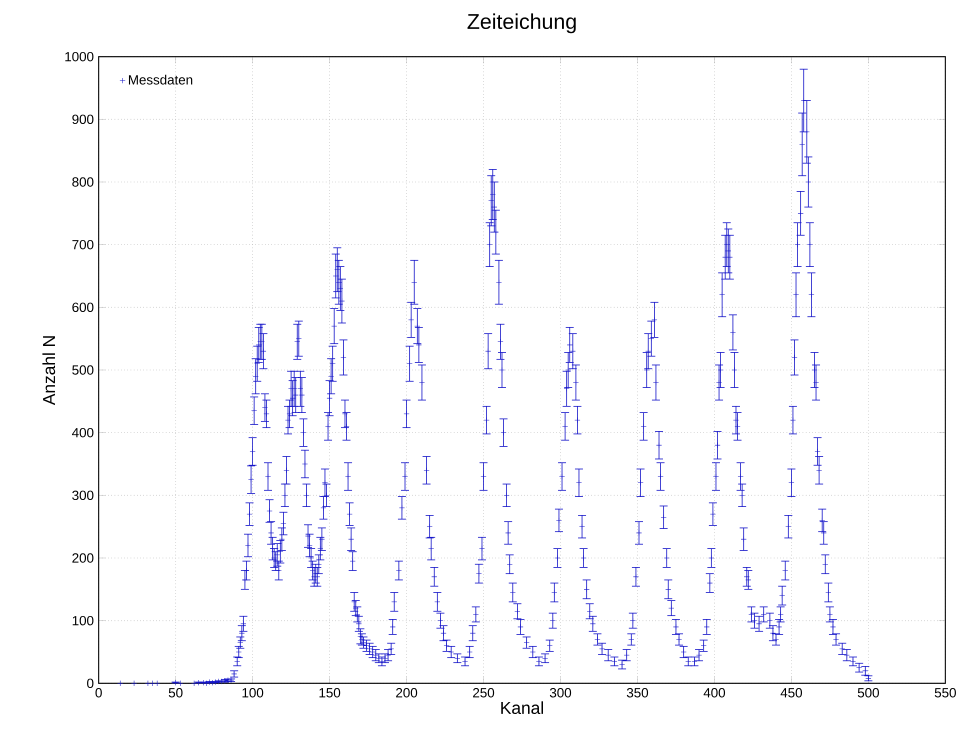  I want to click on y-tick-label: 0, so click(90, 683).